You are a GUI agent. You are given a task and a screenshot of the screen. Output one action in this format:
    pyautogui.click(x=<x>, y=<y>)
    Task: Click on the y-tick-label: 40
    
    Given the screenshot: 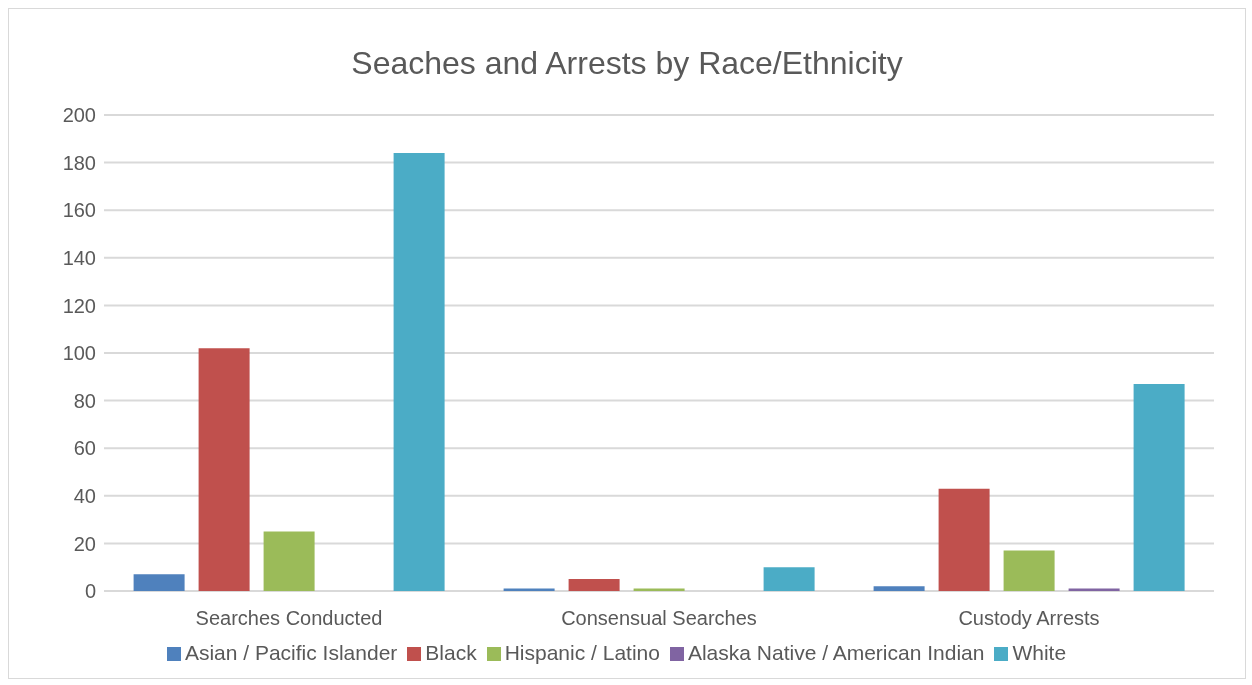 What is the action you would take?
    pyautogui.click(x=84, y=495)
    